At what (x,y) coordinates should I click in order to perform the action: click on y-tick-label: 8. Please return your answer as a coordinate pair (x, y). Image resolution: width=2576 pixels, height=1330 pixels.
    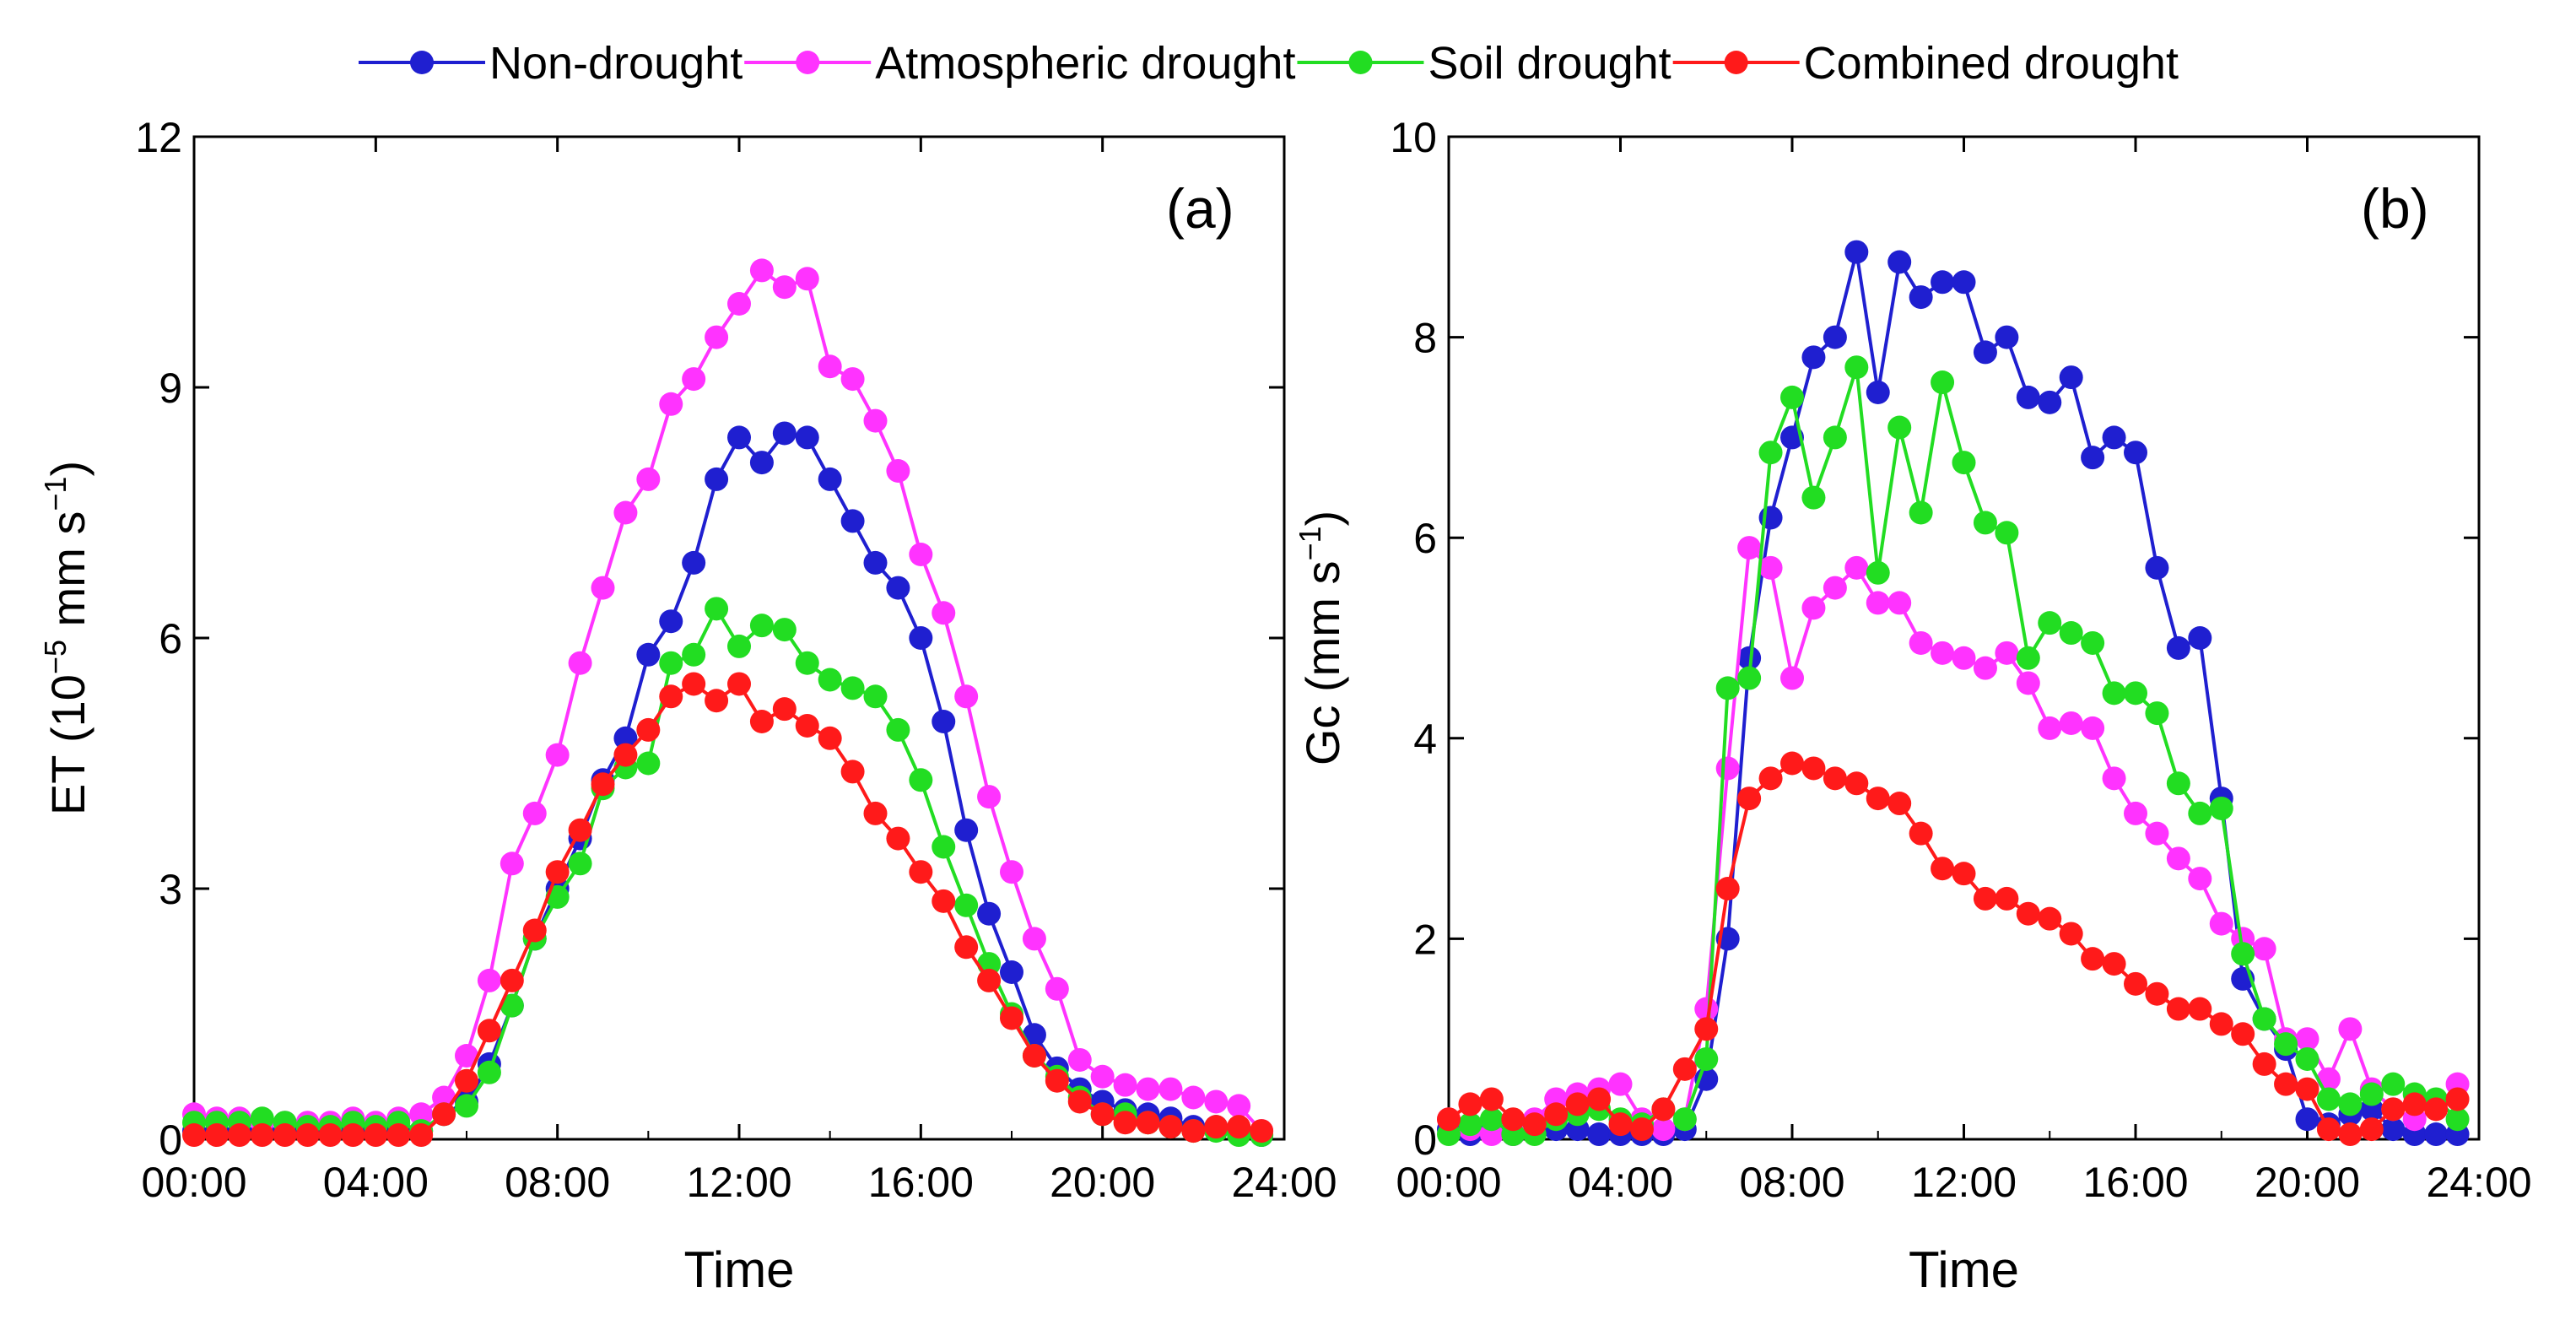
    Looking at the image, I should click on (1425, 339).